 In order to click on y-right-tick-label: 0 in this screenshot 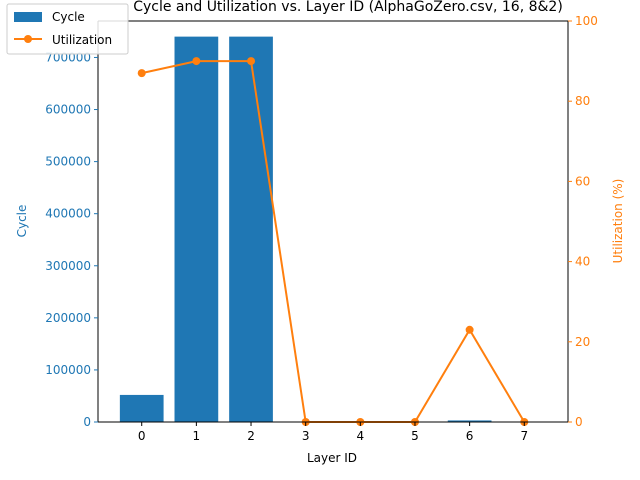, I will do `click(579, 422)`.